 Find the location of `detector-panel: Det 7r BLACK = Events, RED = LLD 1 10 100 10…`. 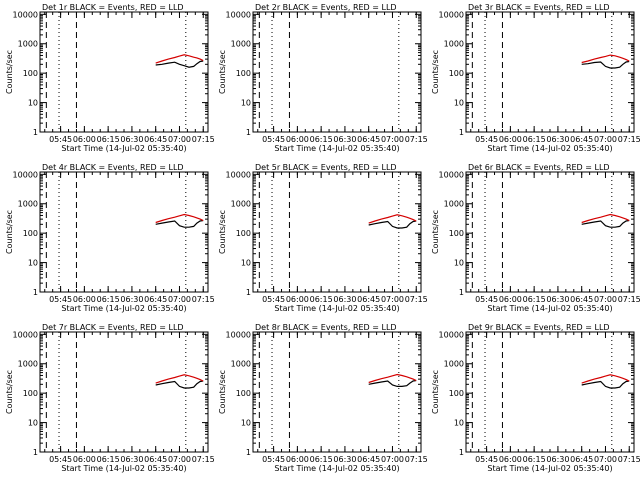

detector-panel: Det 7r BLACK = Events, RED = LLD 1 10 100 10… is located at coordinates (110, 398).